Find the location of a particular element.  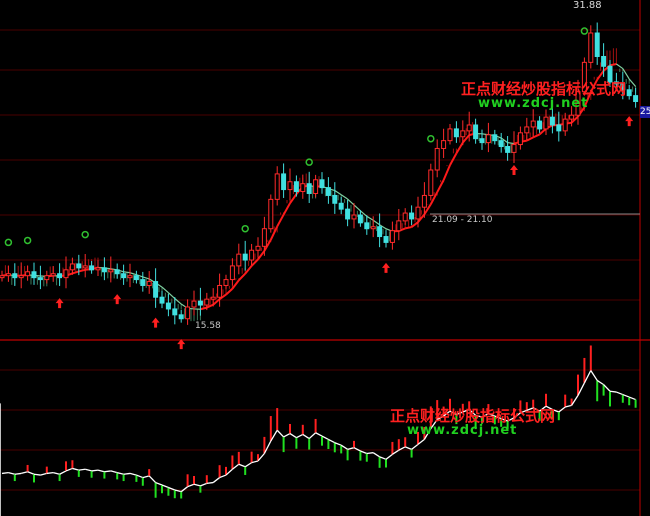

buy-arrow-icon is located at coordinates (155, 322).